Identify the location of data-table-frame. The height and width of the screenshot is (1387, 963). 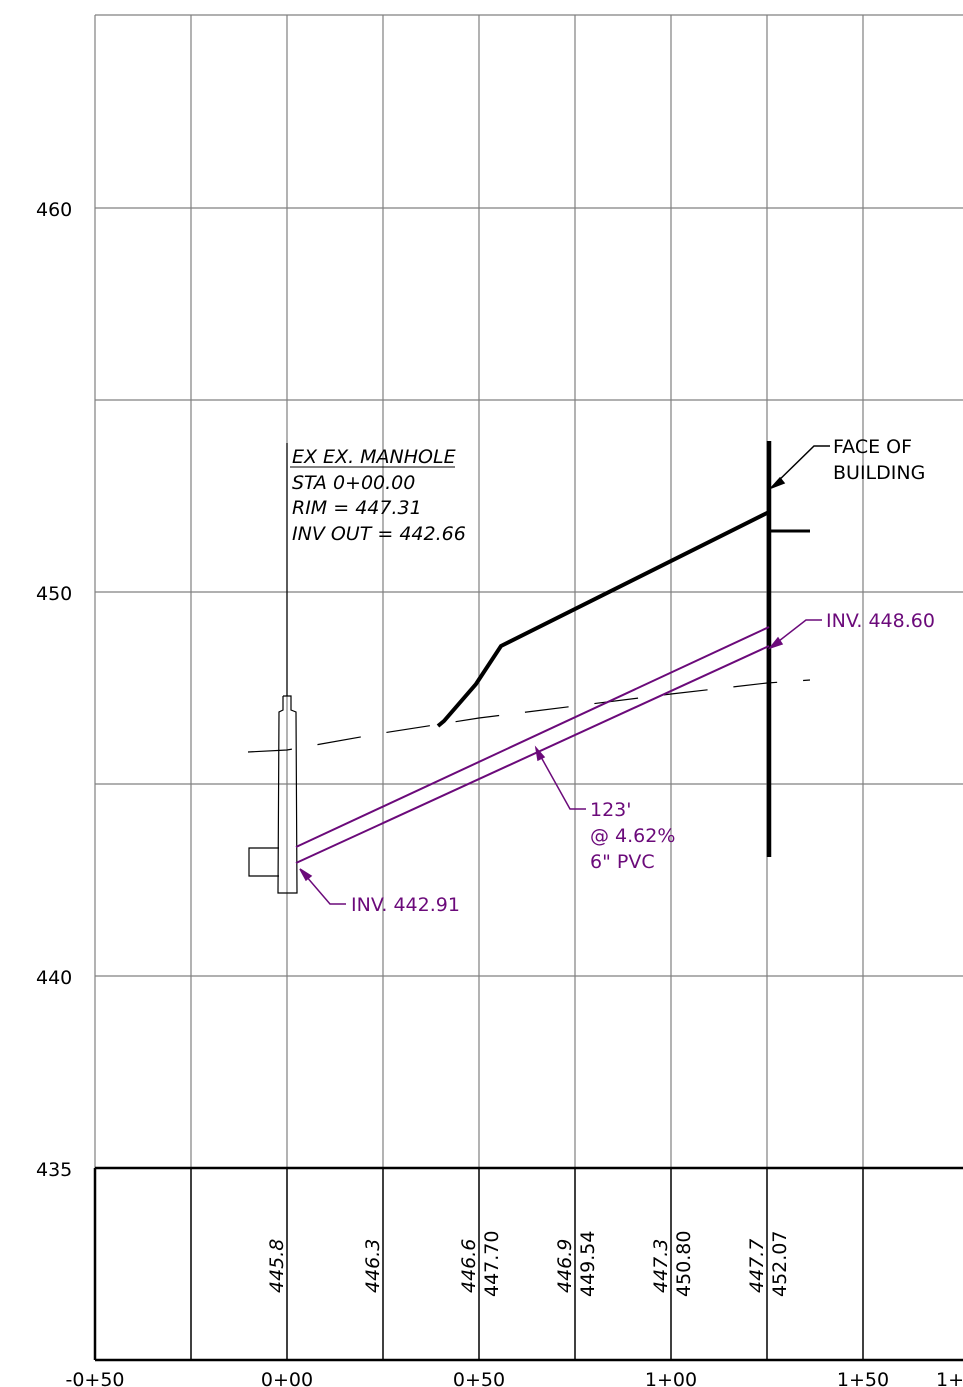
(528, 1264).